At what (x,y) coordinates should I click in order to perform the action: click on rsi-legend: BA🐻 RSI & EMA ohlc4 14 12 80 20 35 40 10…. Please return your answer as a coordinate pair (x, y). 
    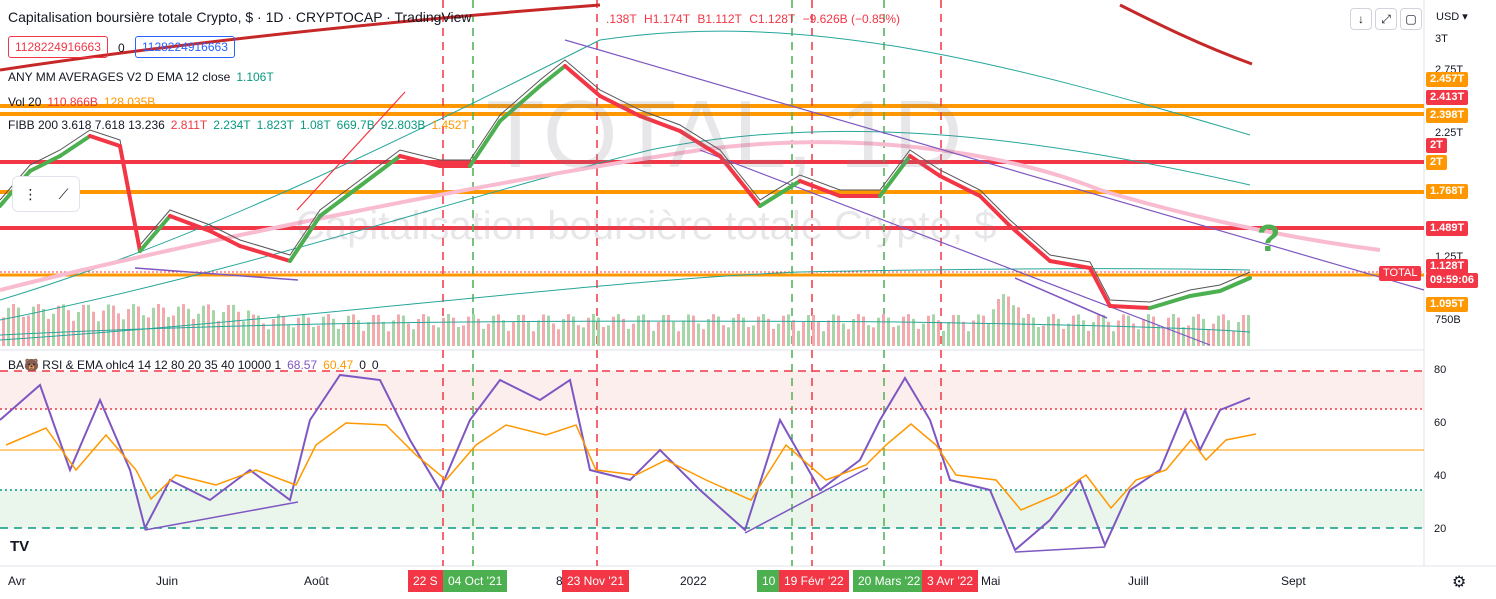
    Looking at the image, I should click on (193, 365).